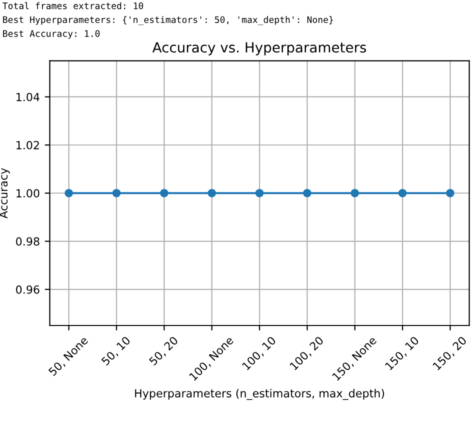 Image resolution: width=474 pixels, height=434 pixels. I want to click on x-tick-label: 100, 20, so click(307, 354).